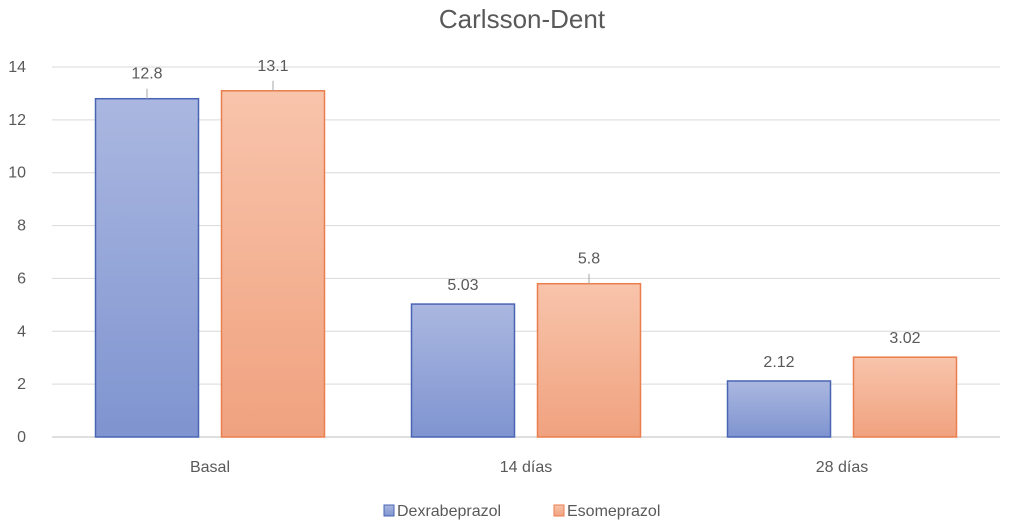 The width and height of the screenshot is (1036, 528). Describe the element at coordinates (17, 173) in the screenshot. I see `y-tick-label: 10` at that location.